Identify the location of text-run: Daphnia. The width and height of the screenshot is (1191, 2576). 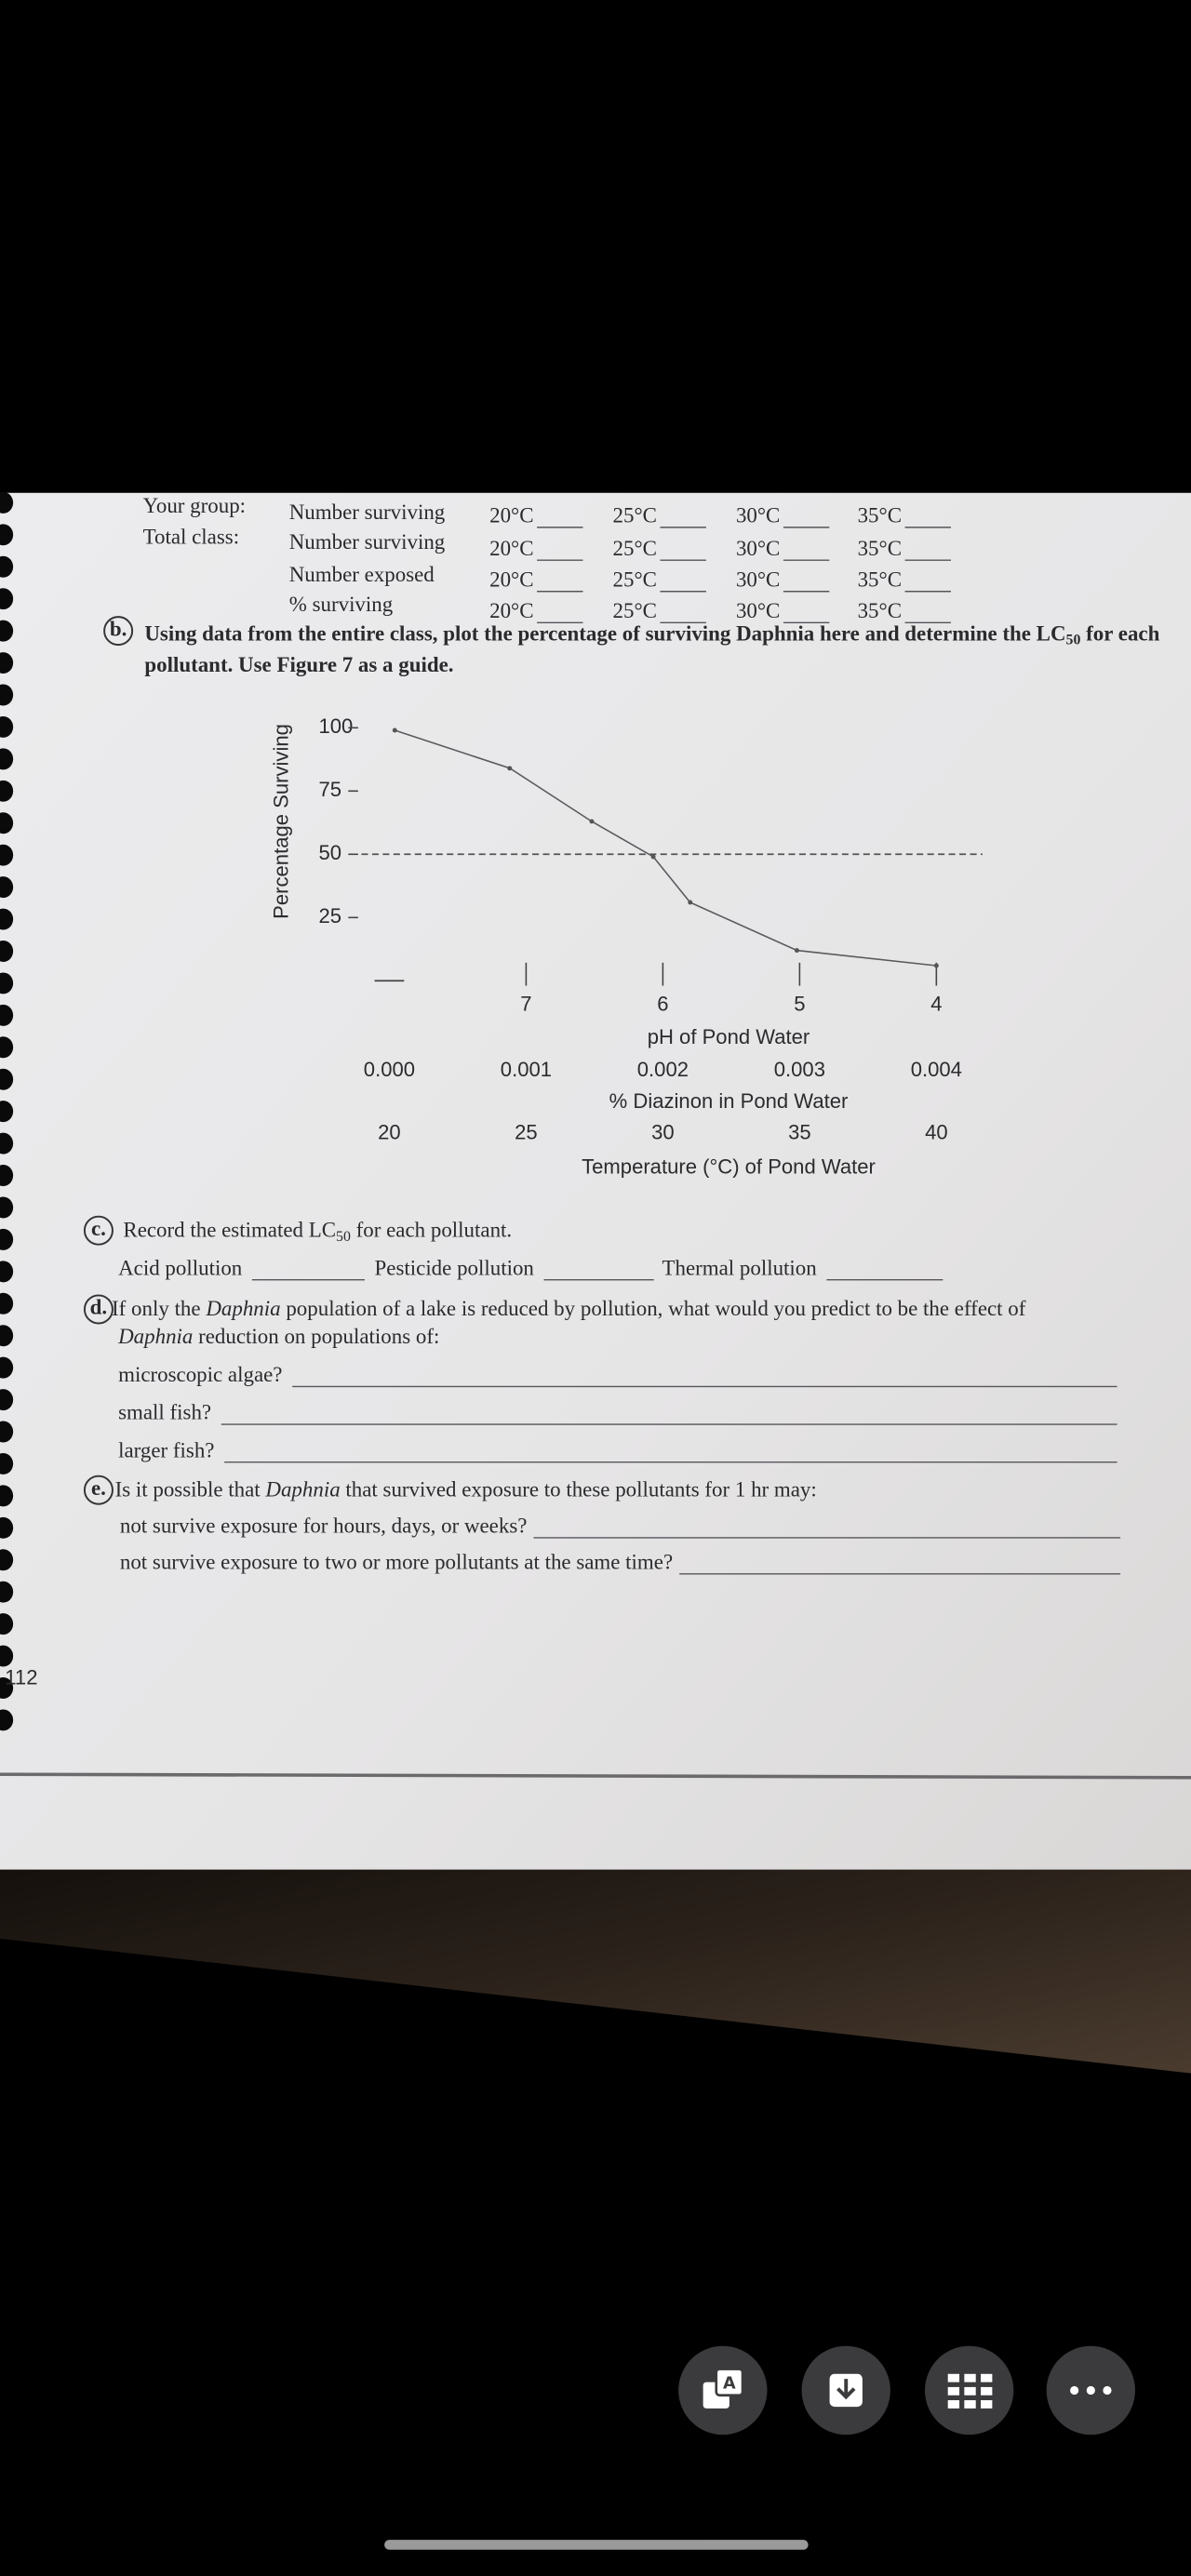
(155, 1337).